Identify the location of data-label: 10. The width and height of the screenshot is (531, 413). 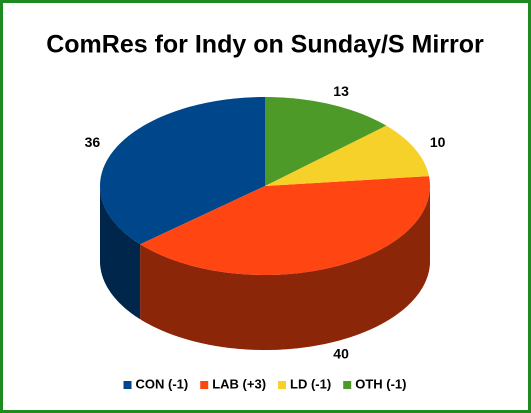
(438, 142).